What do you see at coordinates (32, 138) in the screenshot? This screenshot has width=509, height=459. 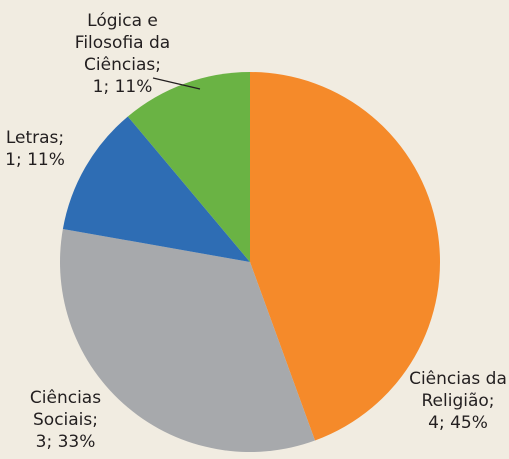 I see `category-name: Letras` at bounding box center [32, 138].